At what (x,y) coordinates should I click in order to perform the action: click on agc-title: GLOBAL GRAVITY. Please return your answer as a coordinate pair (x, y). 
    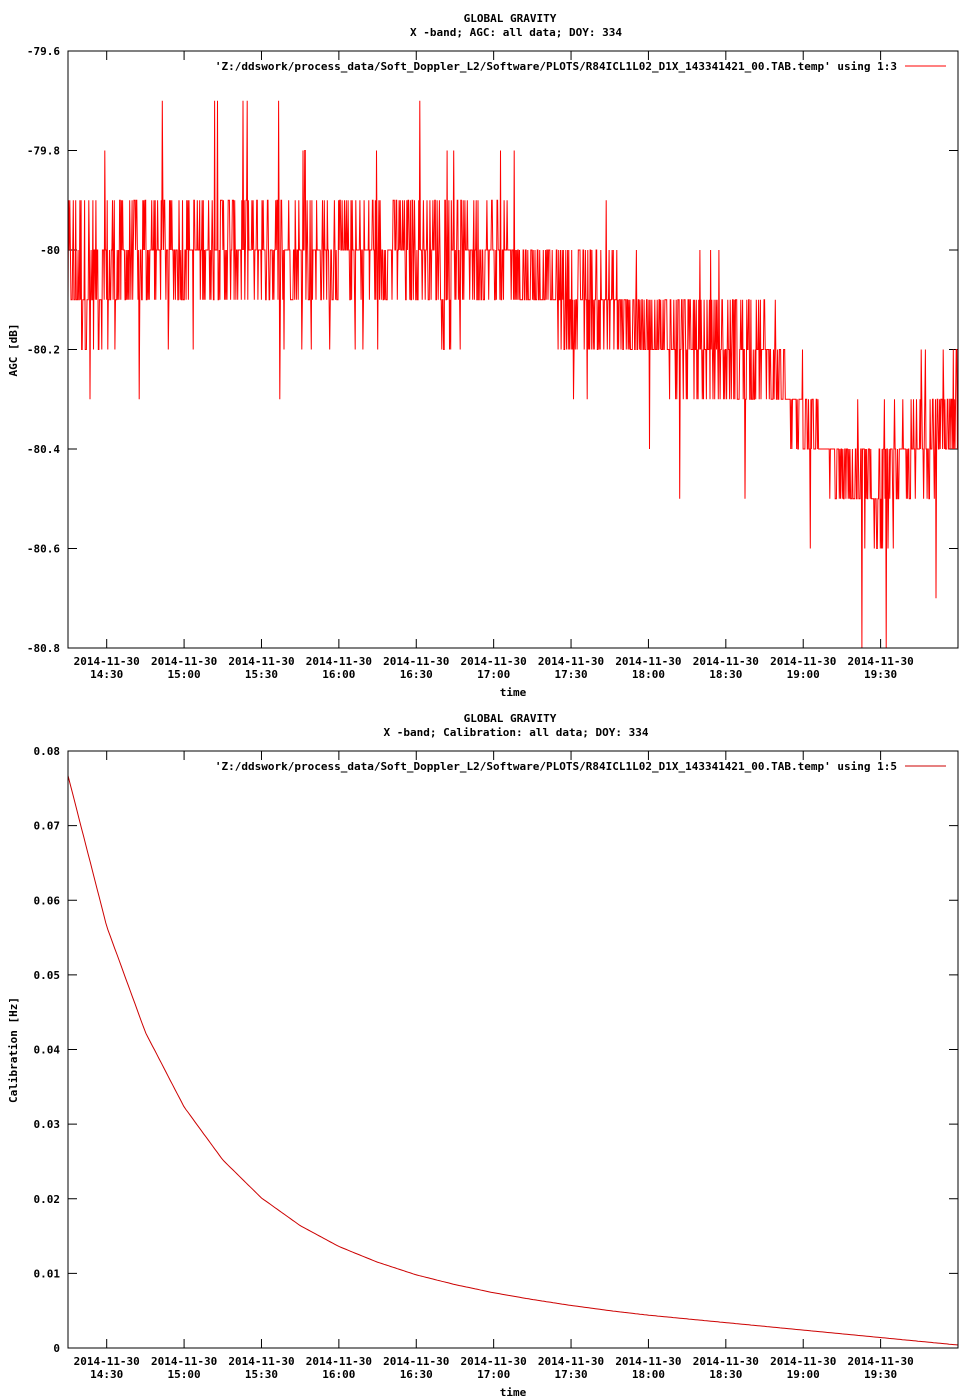
    Looking at the image, I should click on (510, 18).